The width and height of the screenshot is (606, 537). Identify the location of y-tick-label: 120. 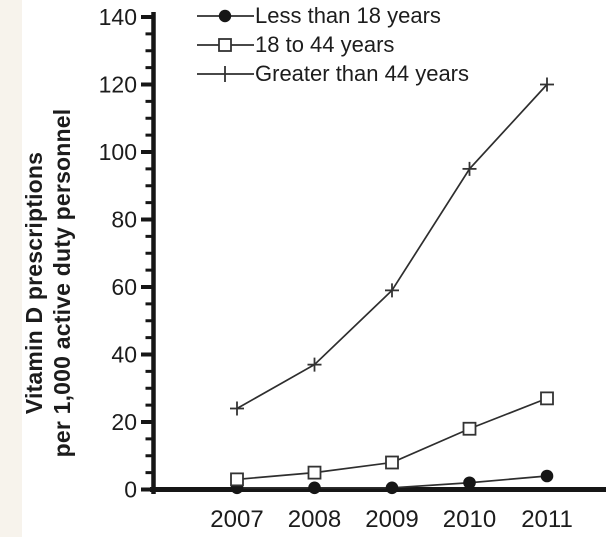
(118, 85).